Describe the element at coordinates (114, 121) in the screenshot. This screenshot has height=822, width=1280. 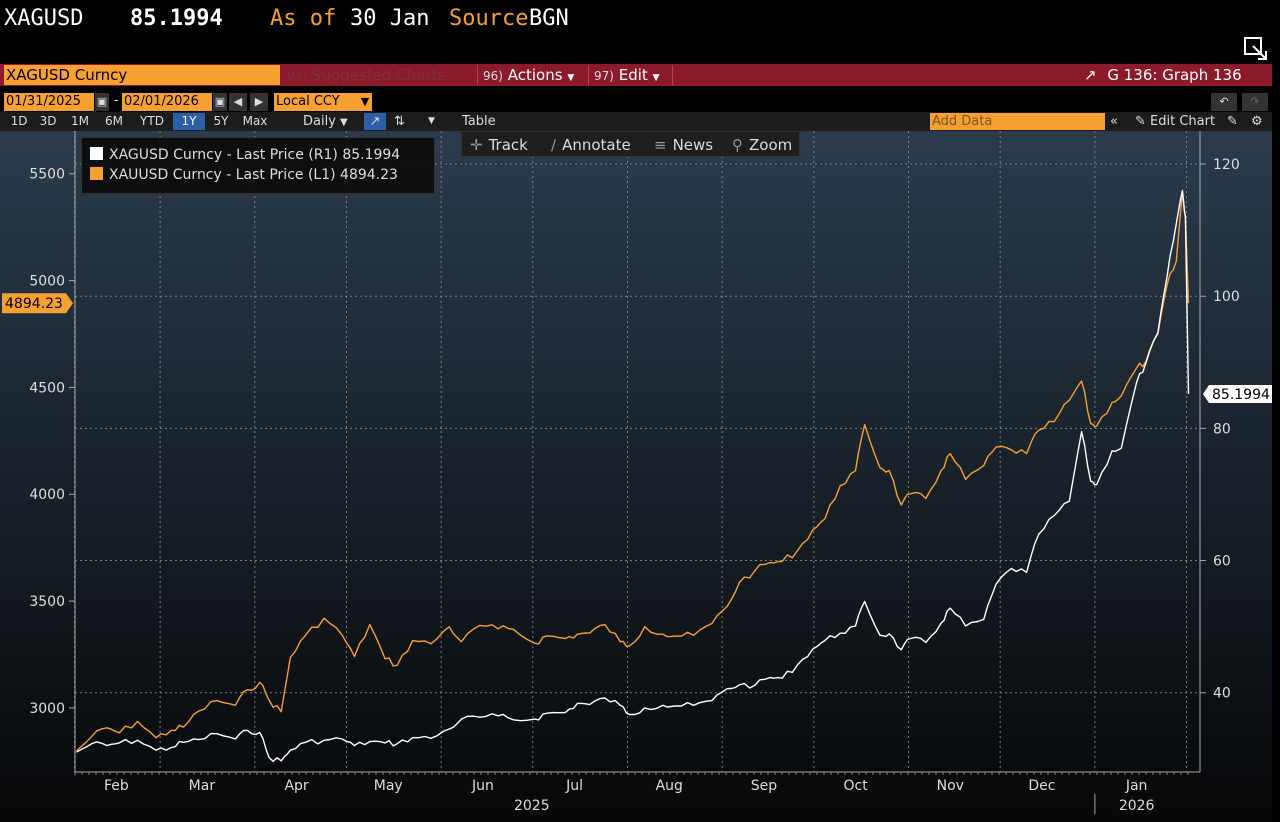
I see `range-button-6m: 6M` at that location.